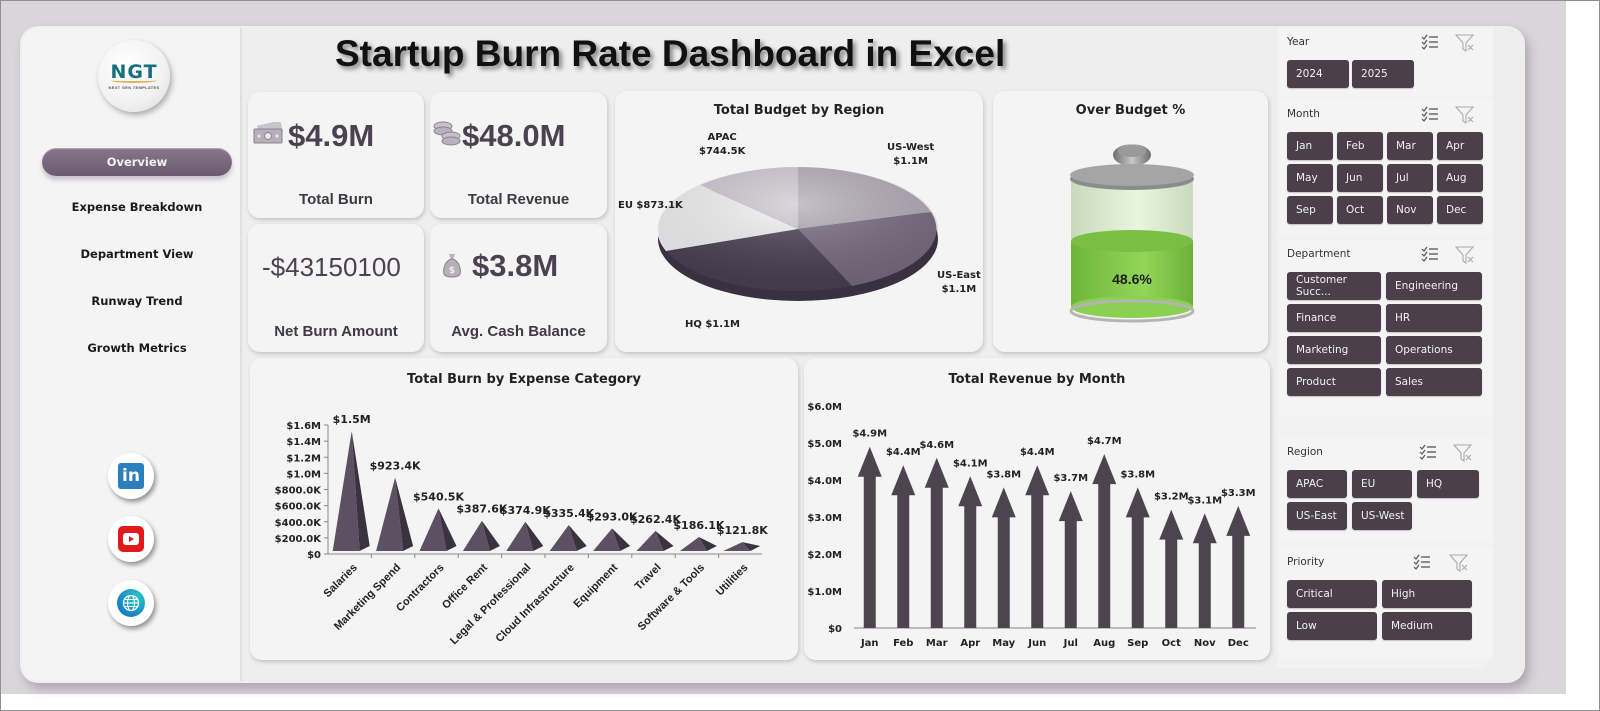  Describe the element at coordinates (742, 530) in the screenshot. I see `data-label: $121.8K` at that location.